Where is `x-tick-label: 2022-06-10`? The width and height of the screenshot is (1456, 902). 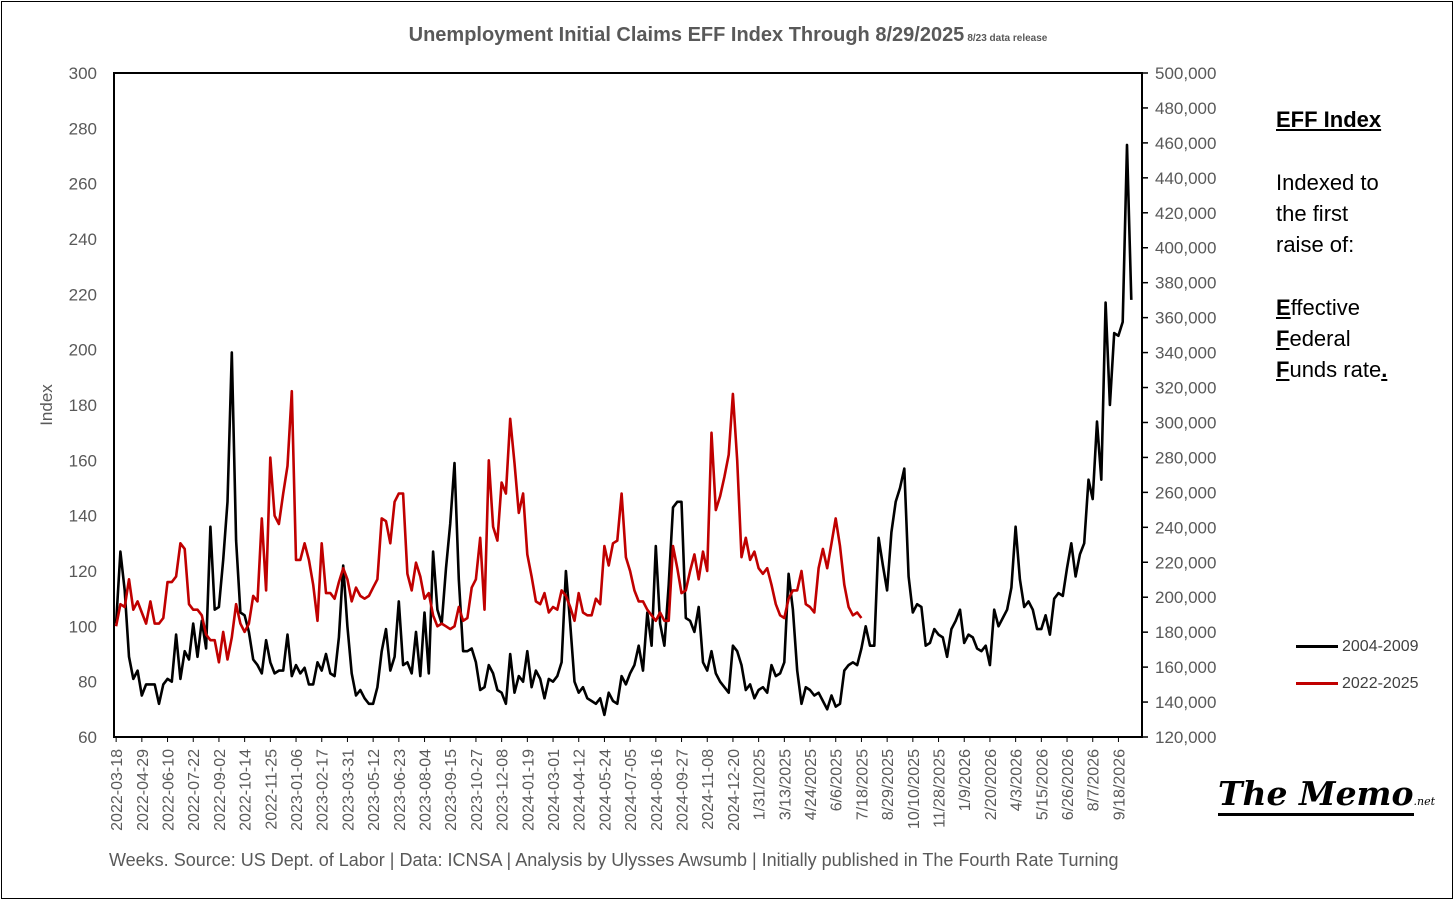
x-tick-label: 2022-06-10 is located at coordinates (169, 790).